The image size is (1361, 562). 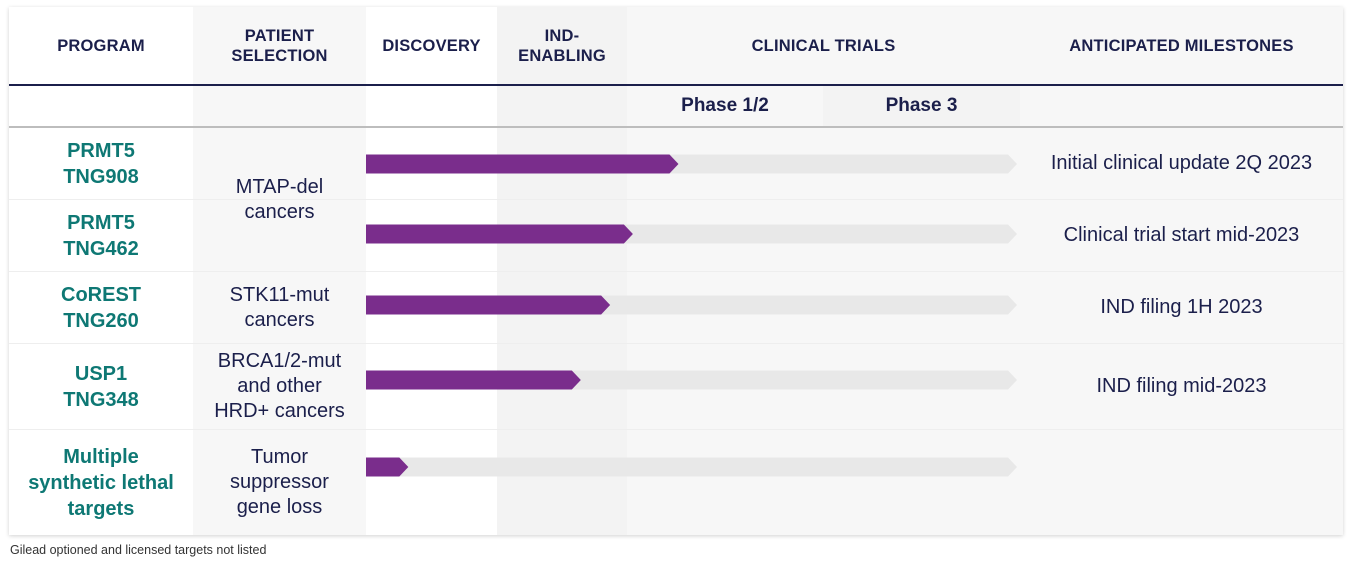 I want to click on header-divider, so click(x=676, y=85).